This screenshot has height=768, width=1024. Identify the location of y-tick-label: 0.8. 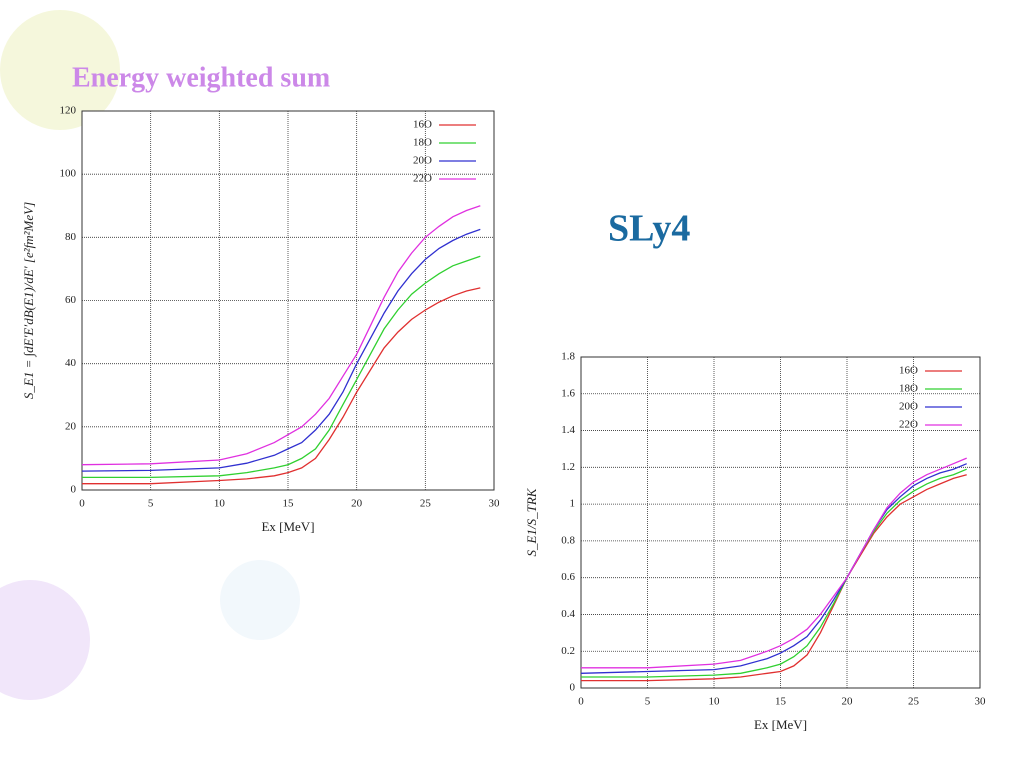
(568, 540).